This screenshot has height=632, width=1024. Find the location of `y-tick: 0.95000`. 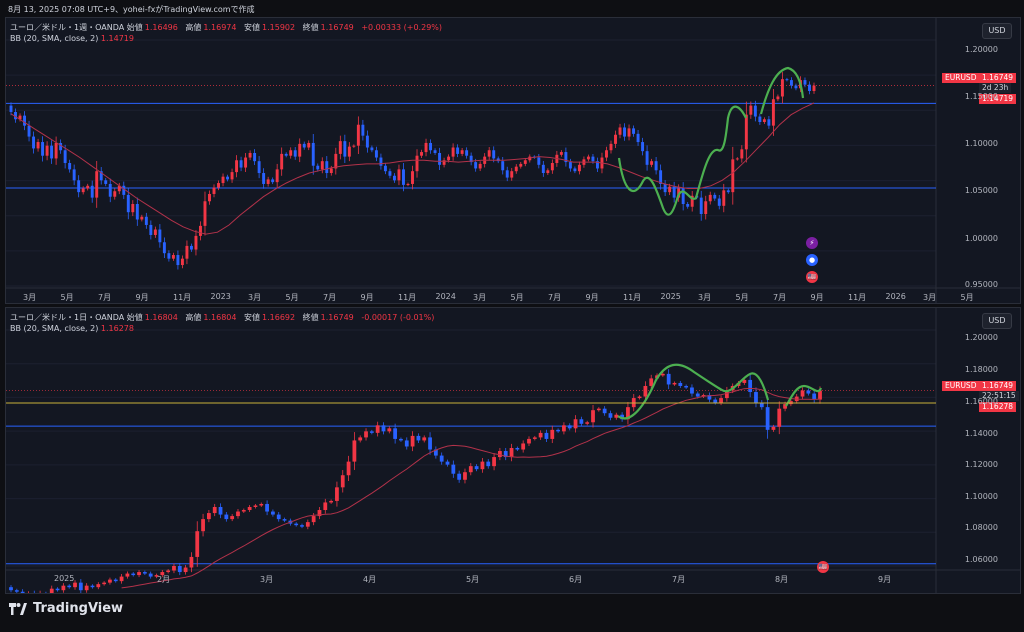

y-tick: 0.95000 is located at coordinates (981, 284).